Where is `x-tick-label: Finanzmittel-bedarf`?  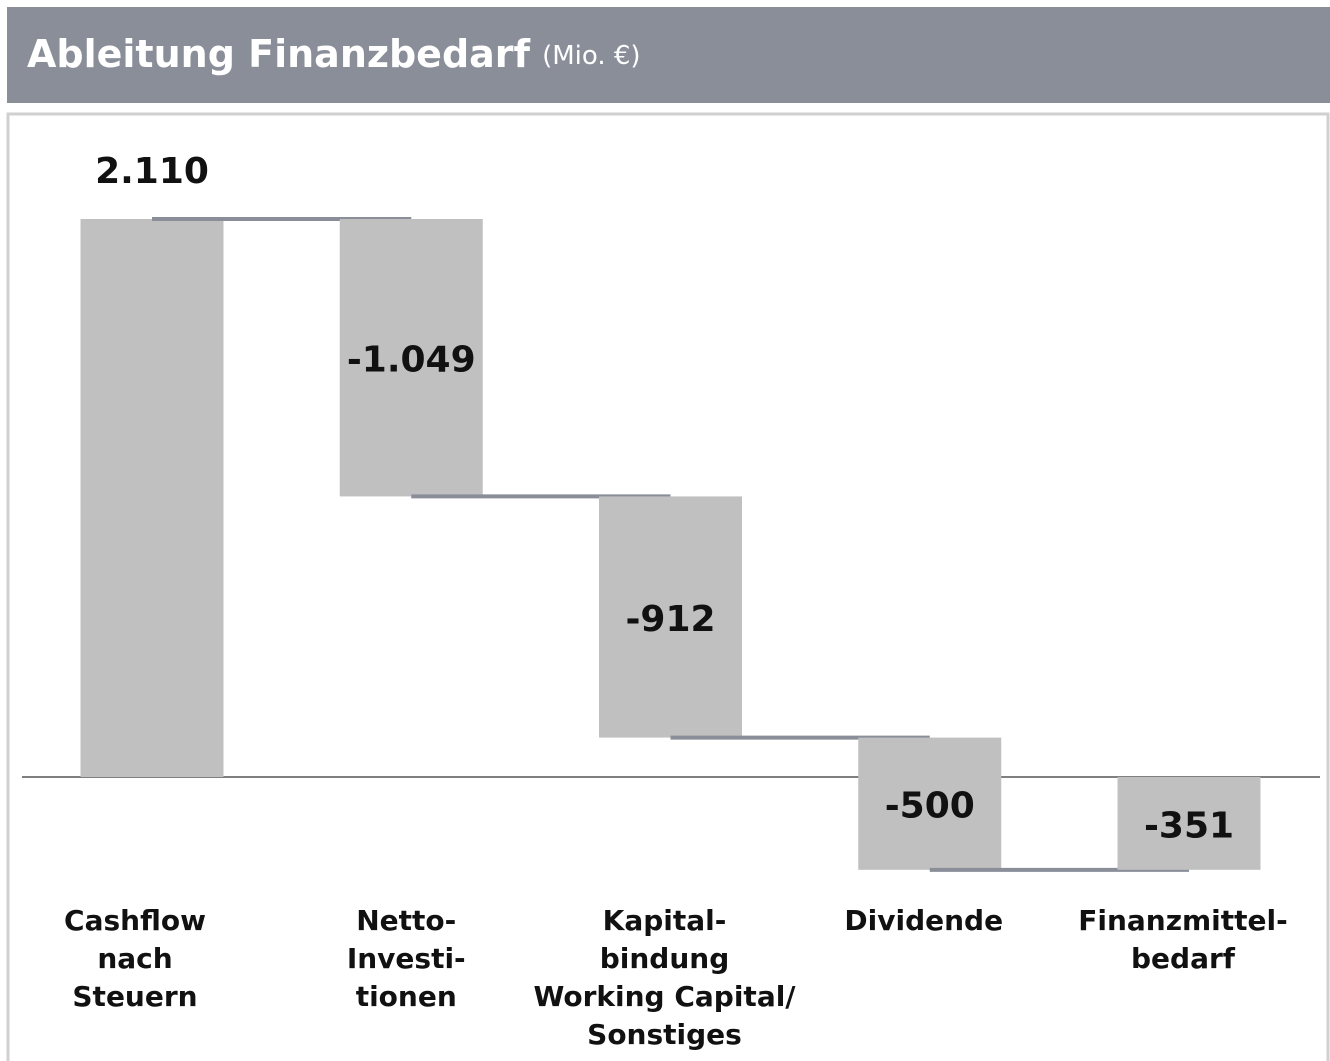 x-tick-label: Finanzmittel-bedarf is located at coordinates (1183, 939).